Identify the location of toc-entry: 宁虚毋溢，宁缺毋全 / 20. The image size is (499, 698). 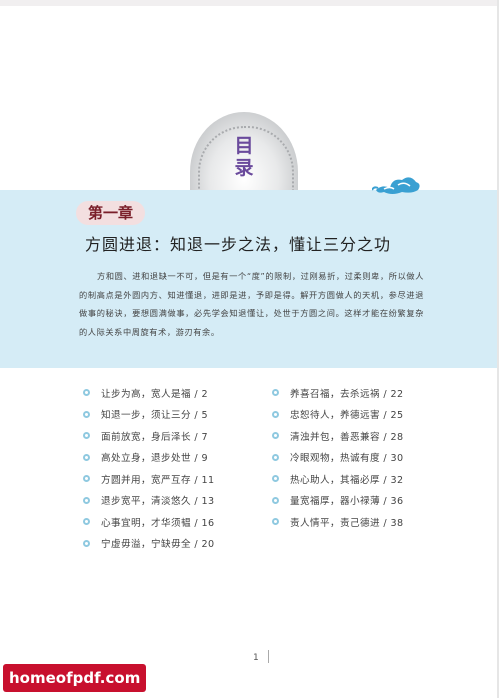
(148, 544).